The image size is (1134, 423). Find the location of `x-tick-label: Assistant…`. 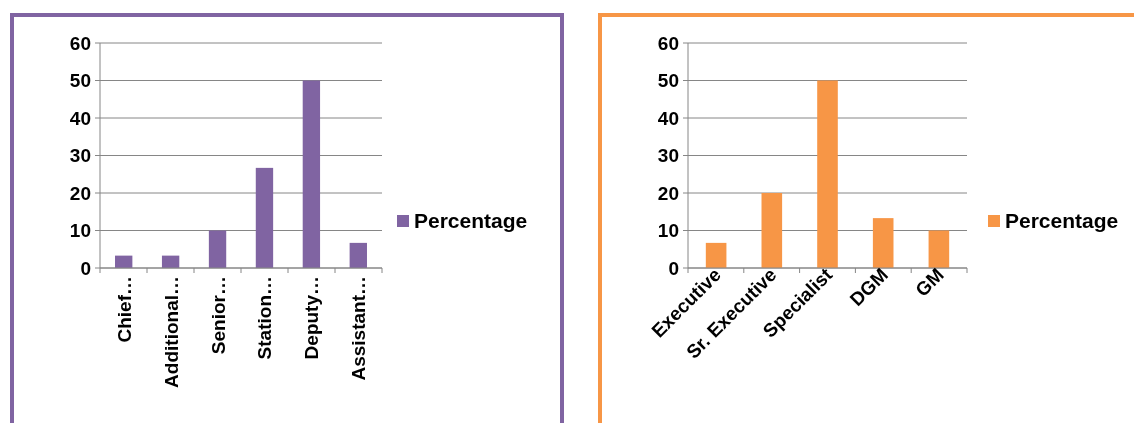

x-tick-label: Assistant… is located at coordinates (359, 328).